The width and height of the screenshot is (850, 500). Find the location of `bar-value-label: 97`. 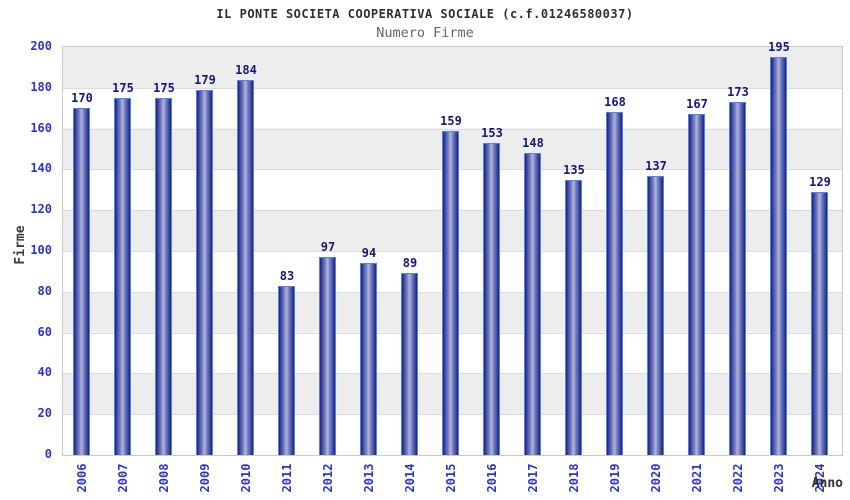

bar-value-label: 97 is located at coordinates (328, 247).